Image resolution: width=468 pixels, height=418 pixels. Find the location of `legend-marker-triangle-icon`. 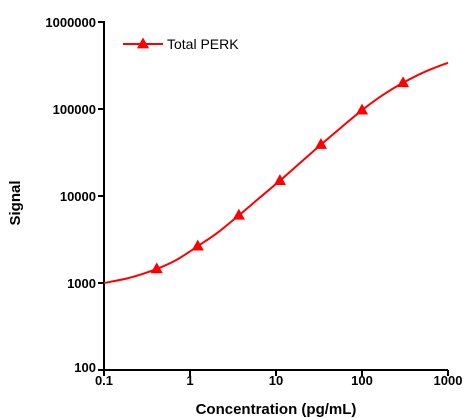

legend-marker-triangle-icon is located at coordinates (143, 43).